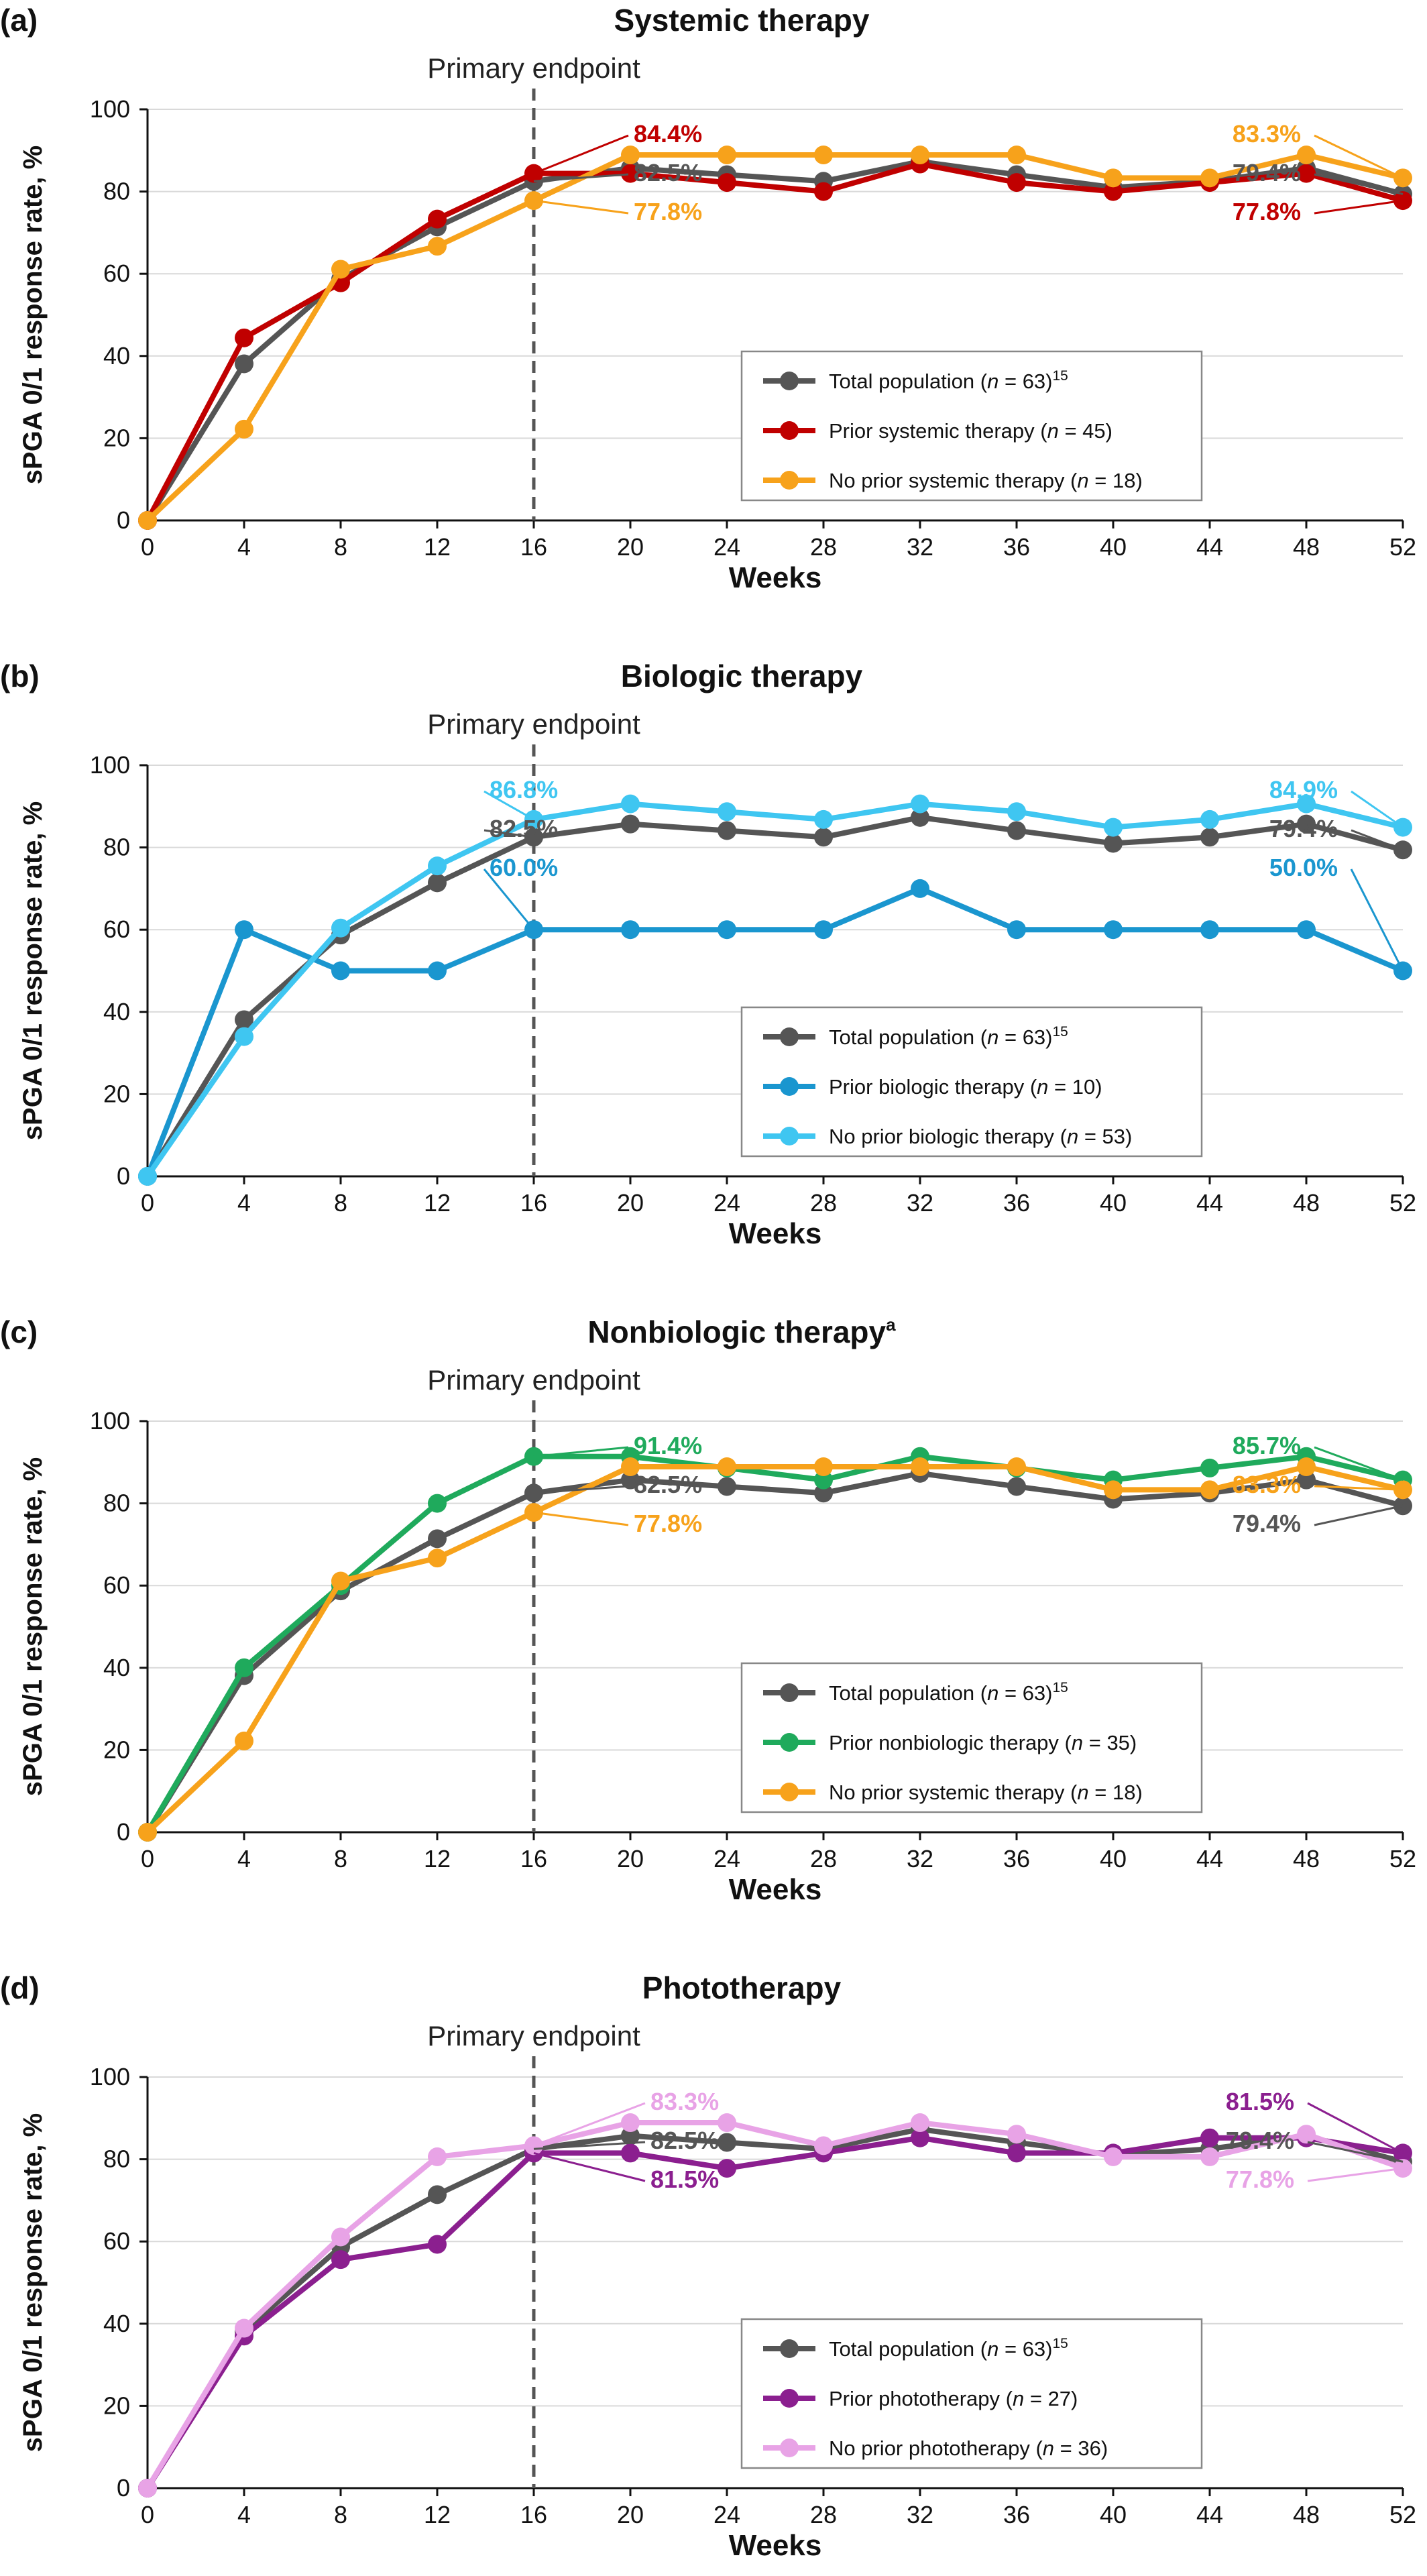  What do you see at coordinates (20, 676) in the screenshot?
I see `panel-letter: (b)` at bounding box center [20, 676].